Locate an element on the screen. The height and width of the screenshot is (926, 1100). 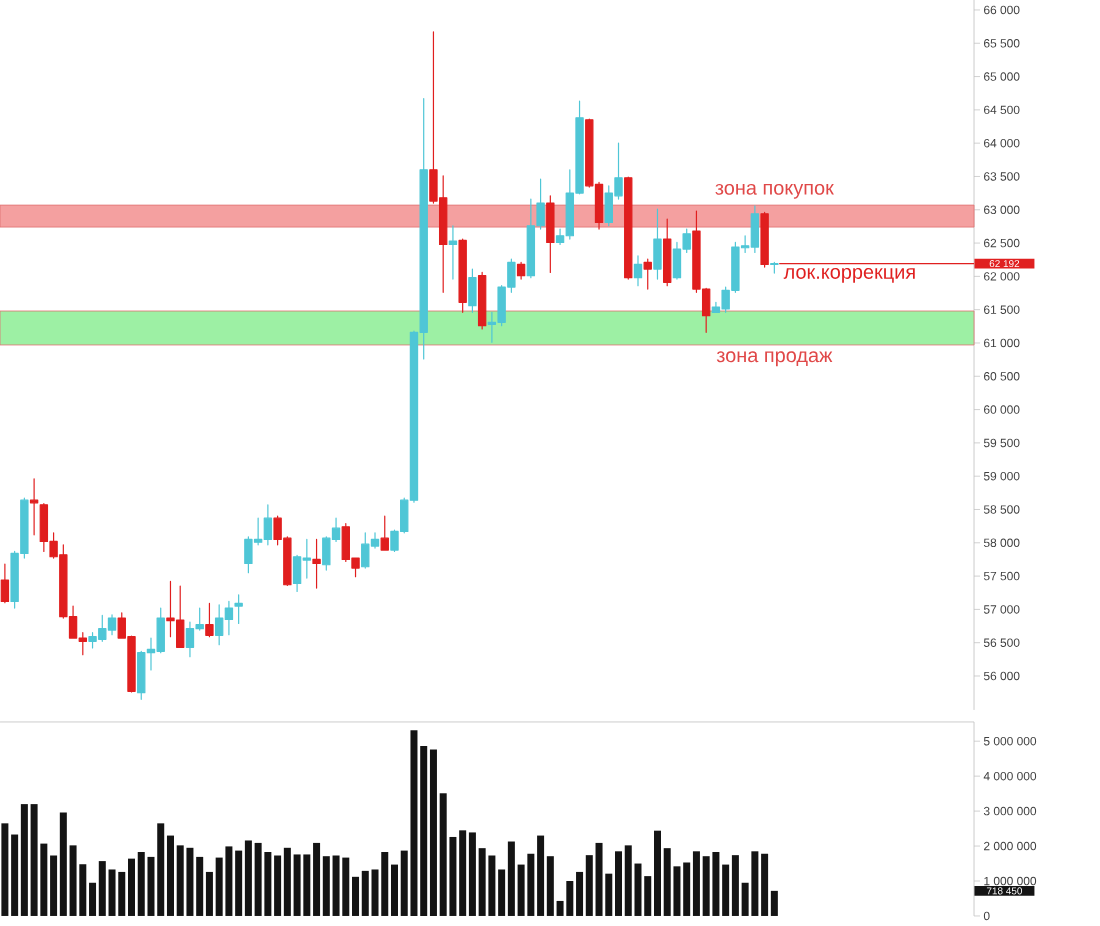
band-label: зона покупок is located at coordinates (774, 191).